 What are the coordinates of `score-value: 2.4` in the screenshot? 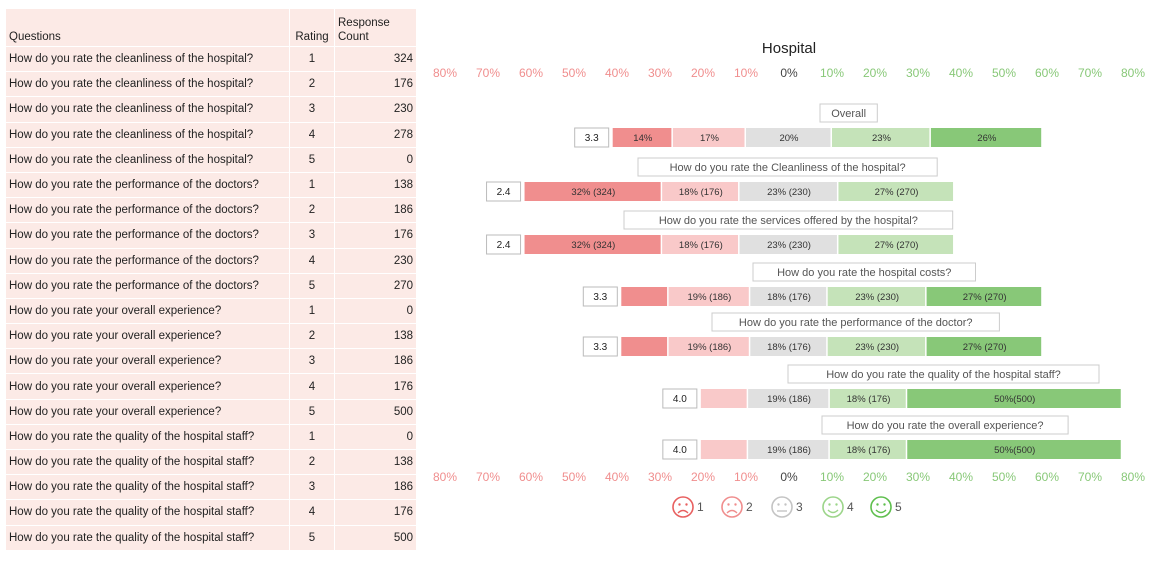 It's located at (504, 245).